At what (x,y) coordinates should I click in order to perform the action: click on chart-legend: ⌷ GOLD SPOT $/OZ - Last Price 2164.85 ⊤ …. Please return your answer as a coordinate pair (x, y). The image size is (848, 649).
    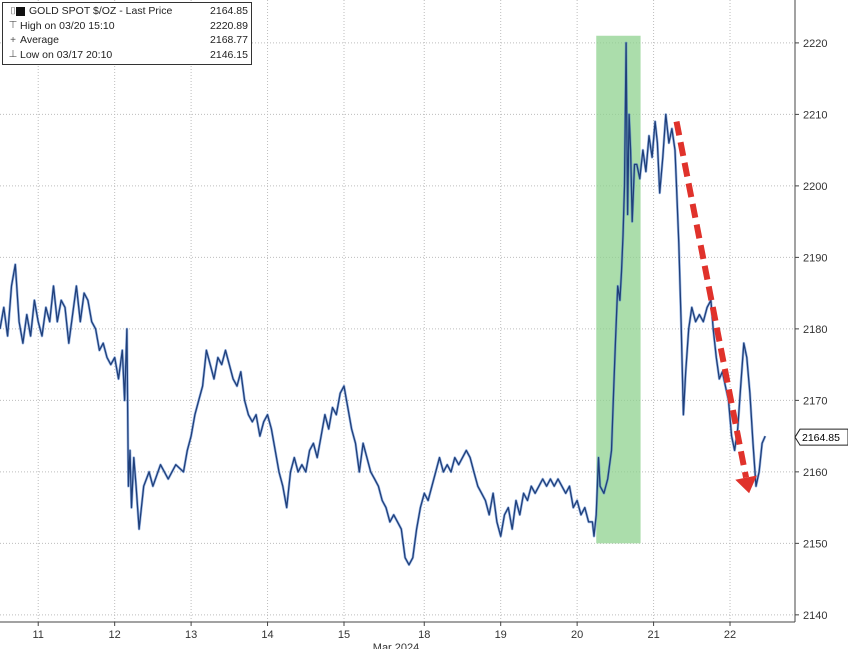
    Looking at the image, I should click on (127, 33).